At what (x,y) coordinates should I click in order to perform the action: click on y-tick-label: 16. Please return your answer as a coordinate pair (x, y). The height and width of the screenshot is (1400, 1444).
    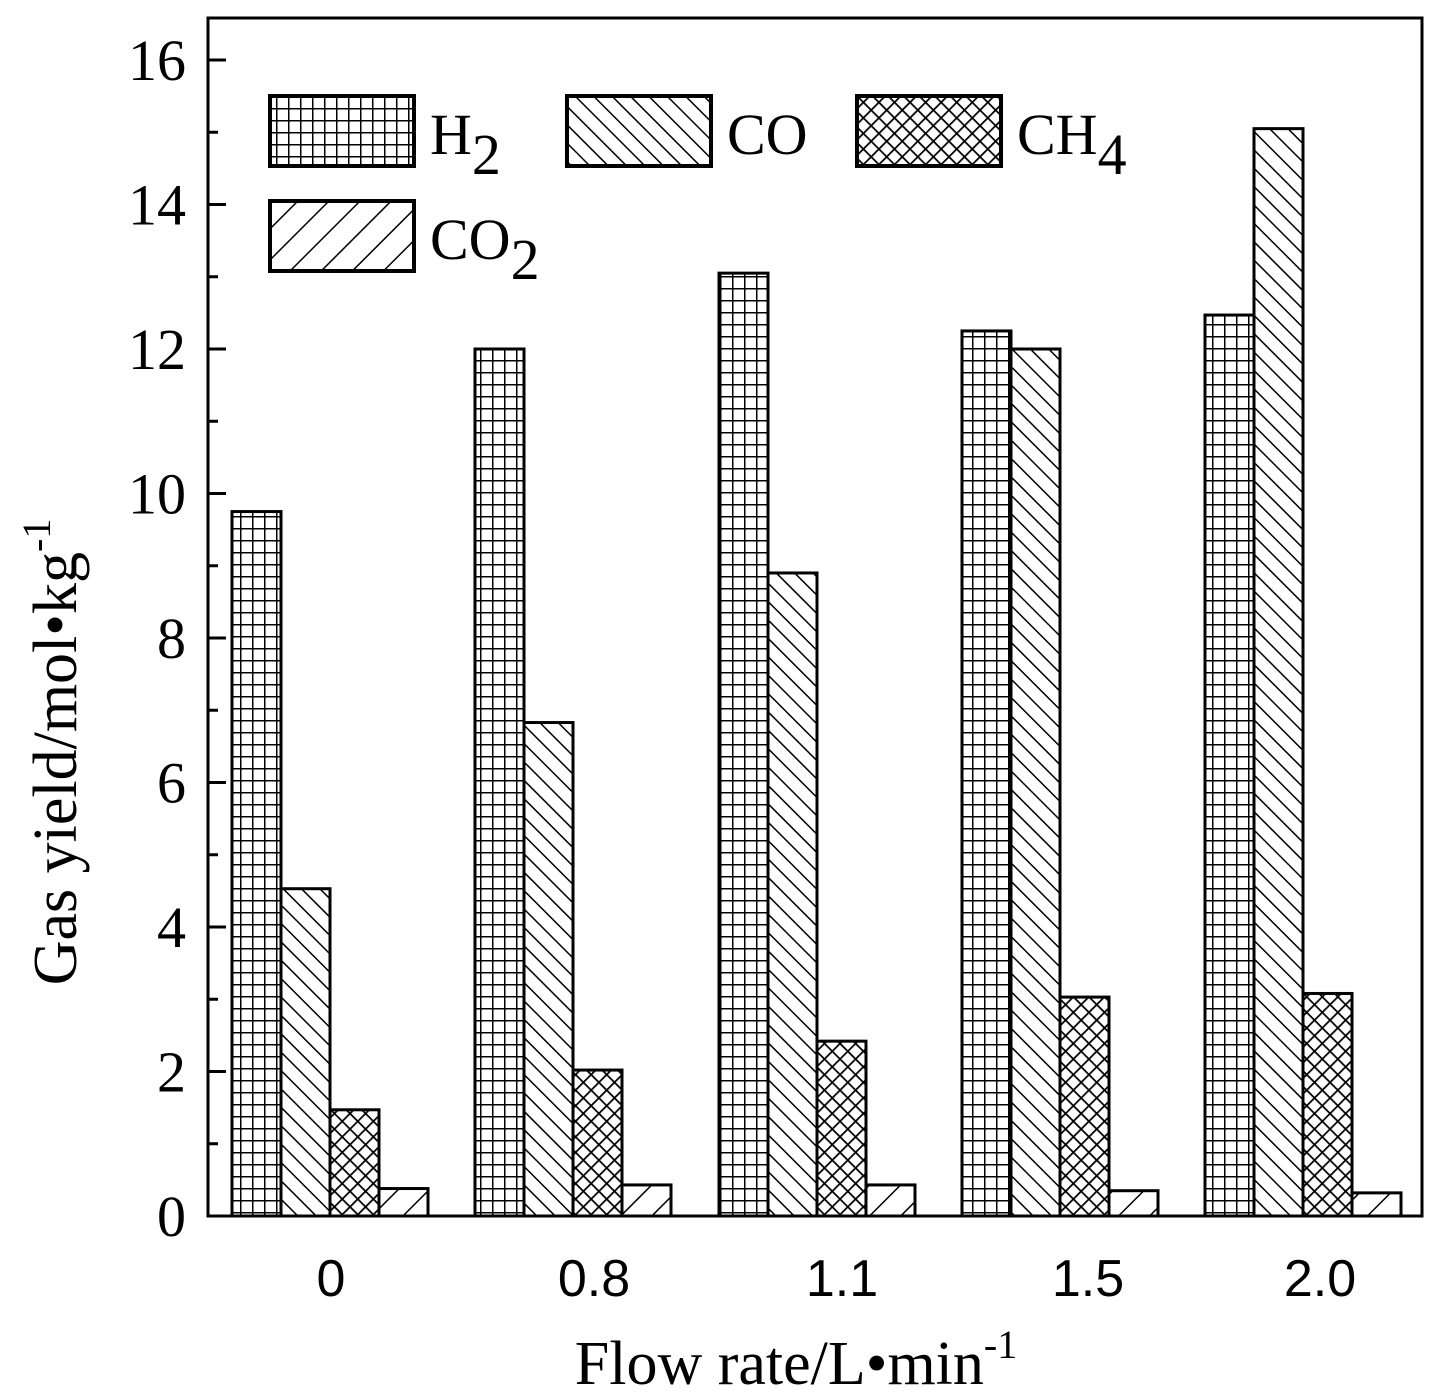
    Looking at the image, I should click on (157, 60).